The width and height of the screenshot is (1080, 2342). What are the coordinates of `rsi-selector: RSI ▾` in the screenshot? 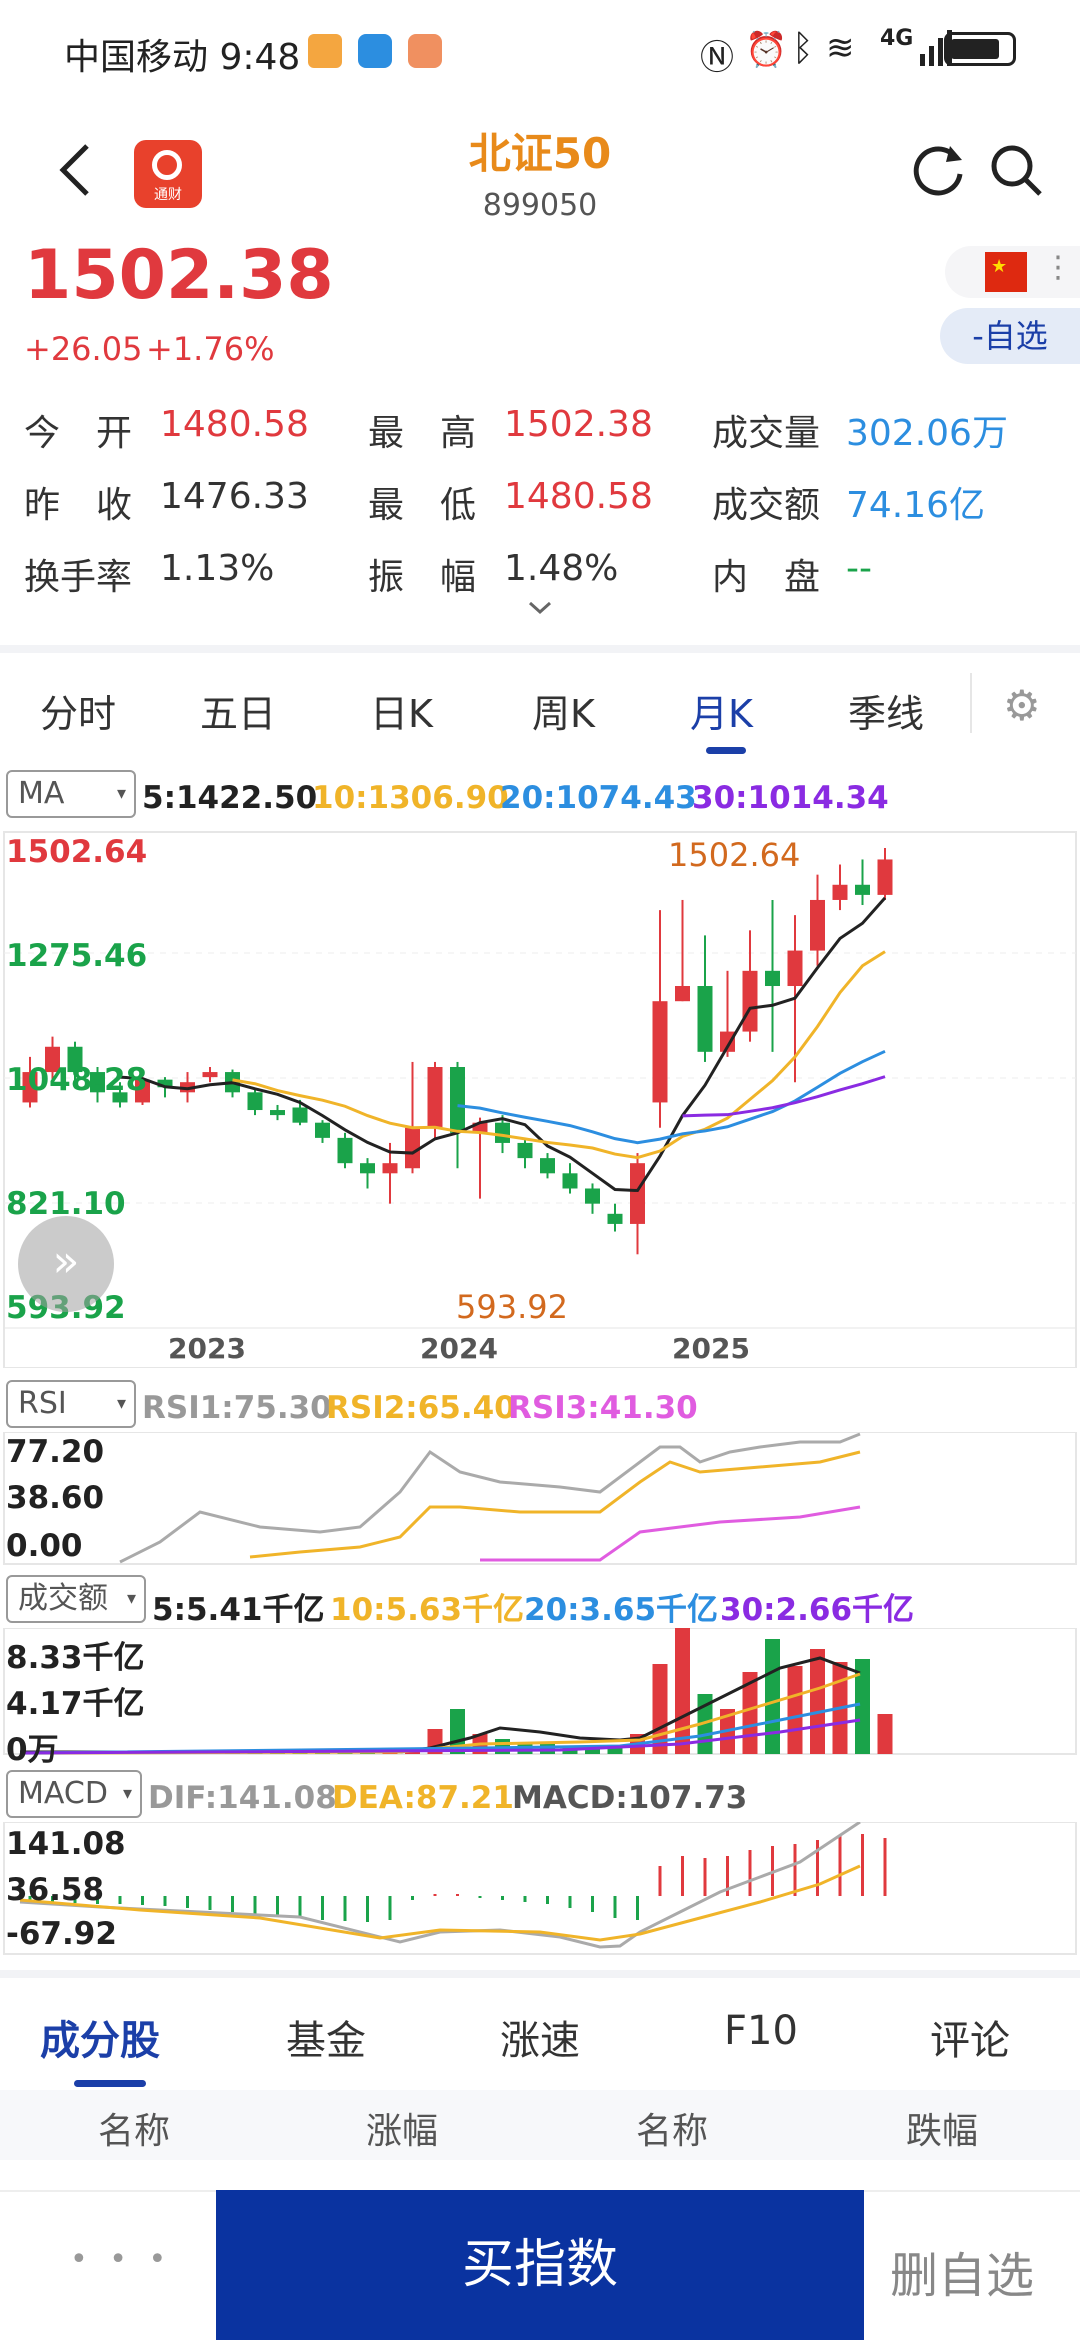 It's located at (71, 1404).